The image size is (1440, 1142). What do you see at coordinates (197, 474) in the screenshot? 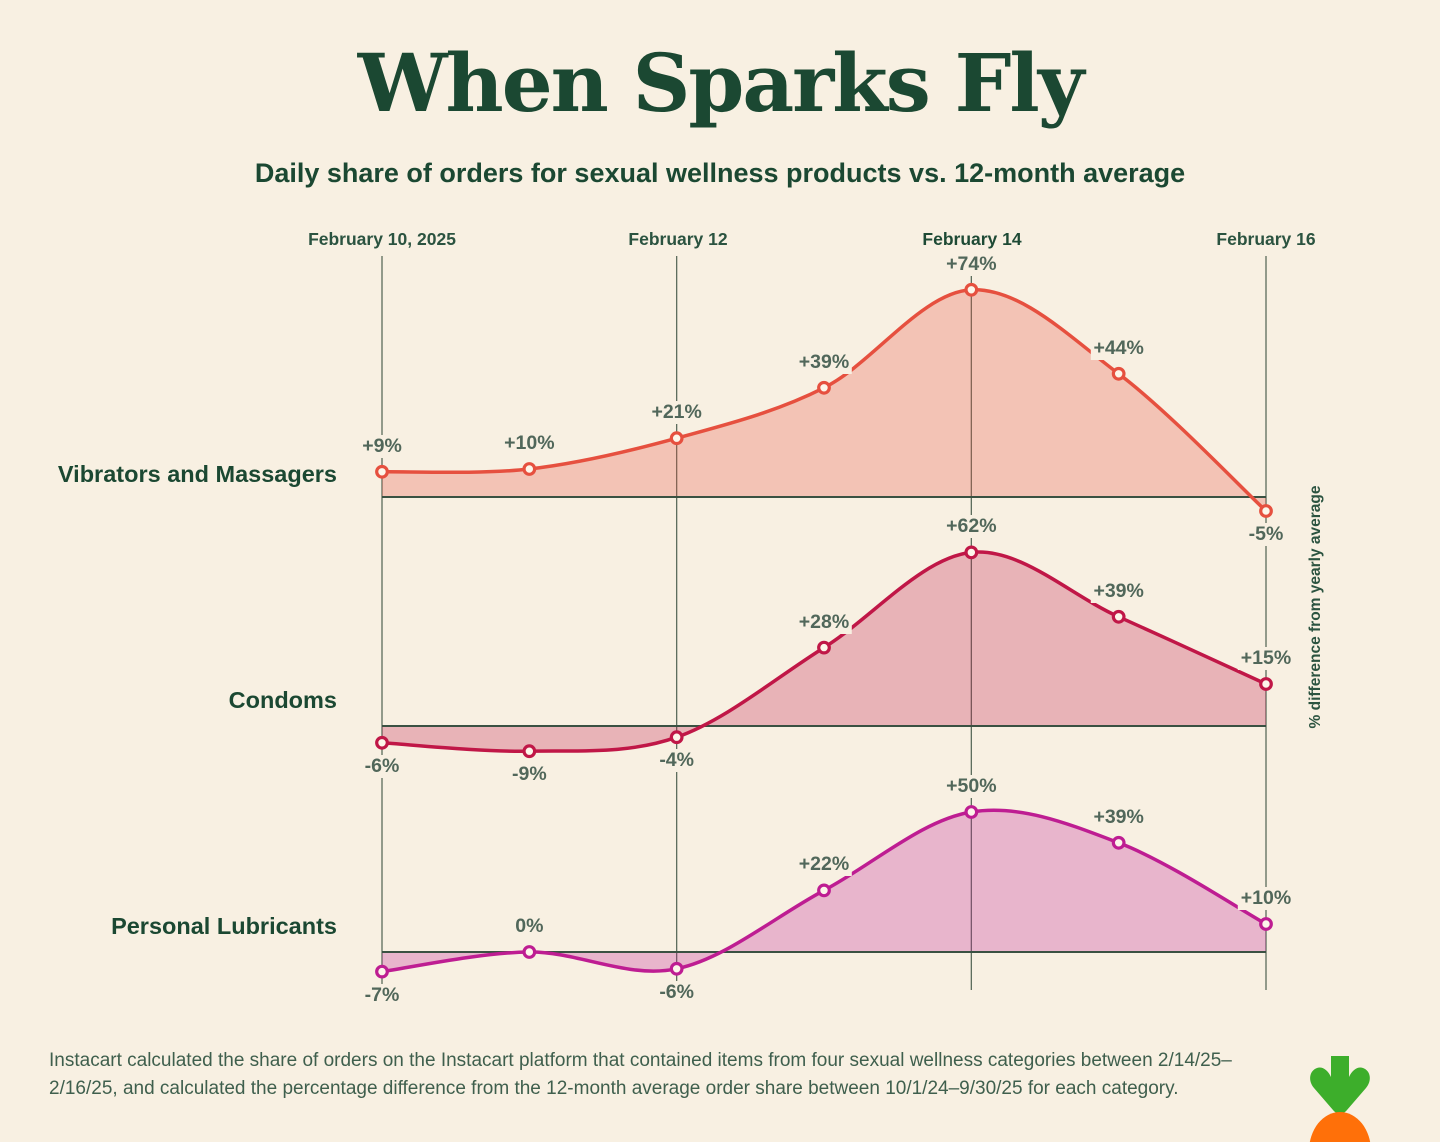
I see `series-label-vibrators-and-massagers: Vibrators and Massagers` at bounding box center [197, 474].